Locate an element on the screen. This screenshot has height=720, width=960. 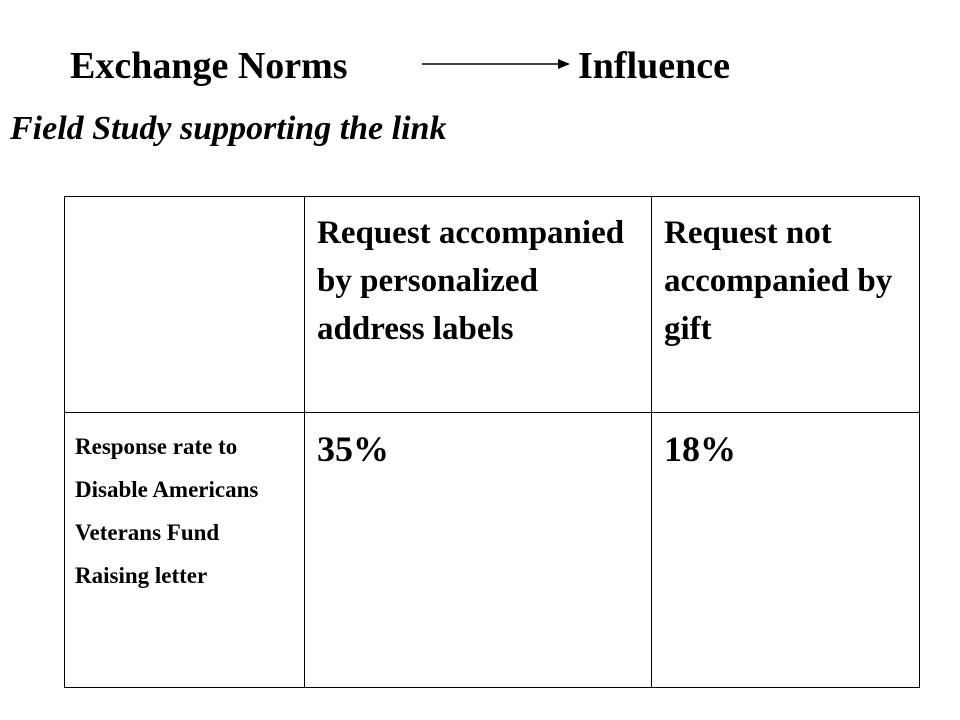
exchange-norms-label: Exchange Norms is located at coordinates (209, 66).